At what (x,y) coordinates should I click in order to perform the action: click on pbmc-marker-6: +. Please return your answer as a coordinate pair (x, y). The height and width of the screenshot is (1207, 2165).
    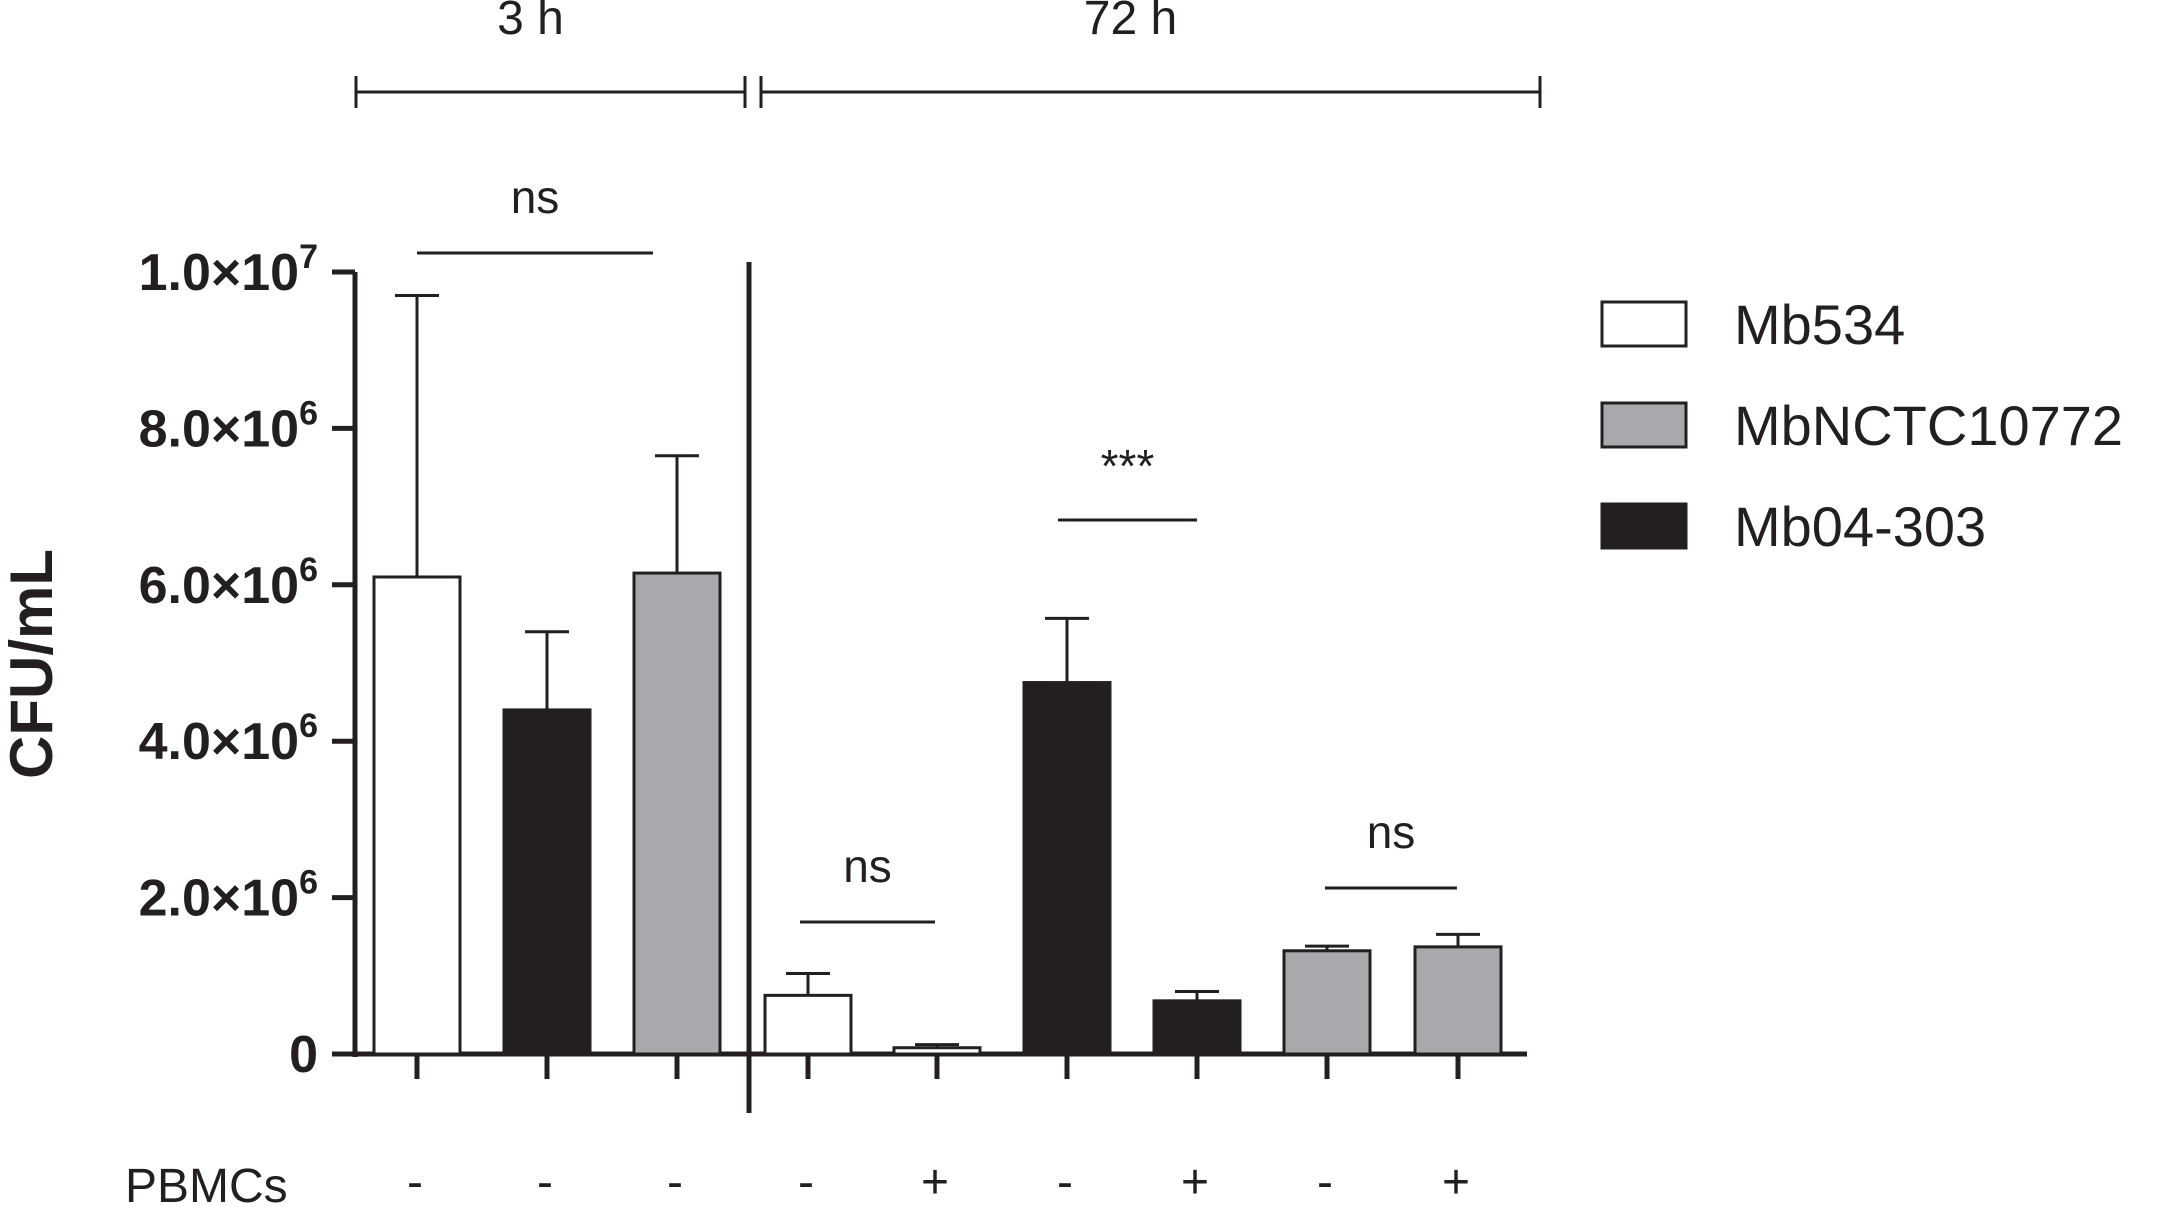
    Looking at the image, I should click on (1195, 1181).